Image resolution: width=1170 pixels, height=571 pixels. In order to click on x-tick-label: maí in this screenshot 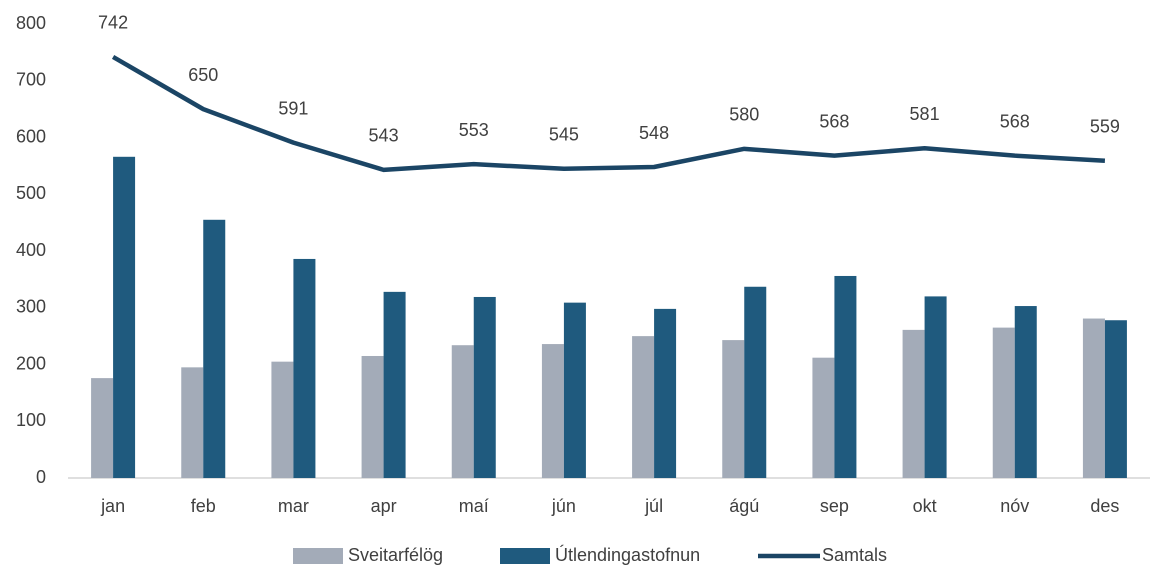, I will do `click(474, 506)`.